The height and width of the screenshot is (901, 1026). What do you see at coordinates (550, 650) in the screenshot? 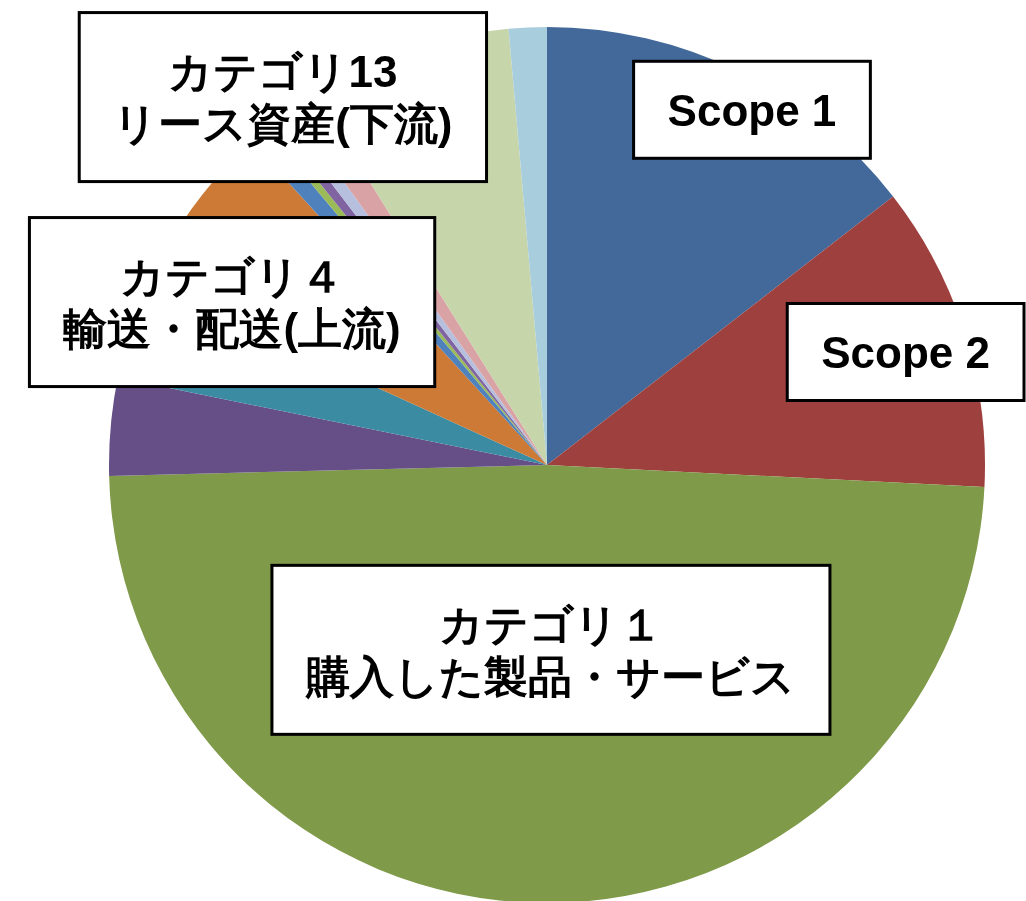
I see `slice-label: カテゴリ１購入した製品・サービス` at bounding box center [550, 650].